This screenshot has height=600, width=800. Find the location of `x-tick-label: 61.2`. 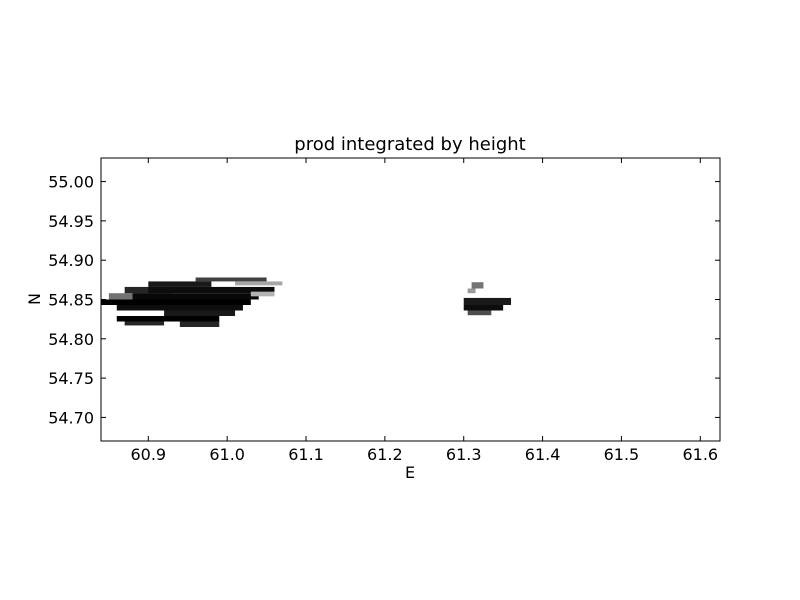

x-tick-label: 61.2 is located at coordinates (385, 454).